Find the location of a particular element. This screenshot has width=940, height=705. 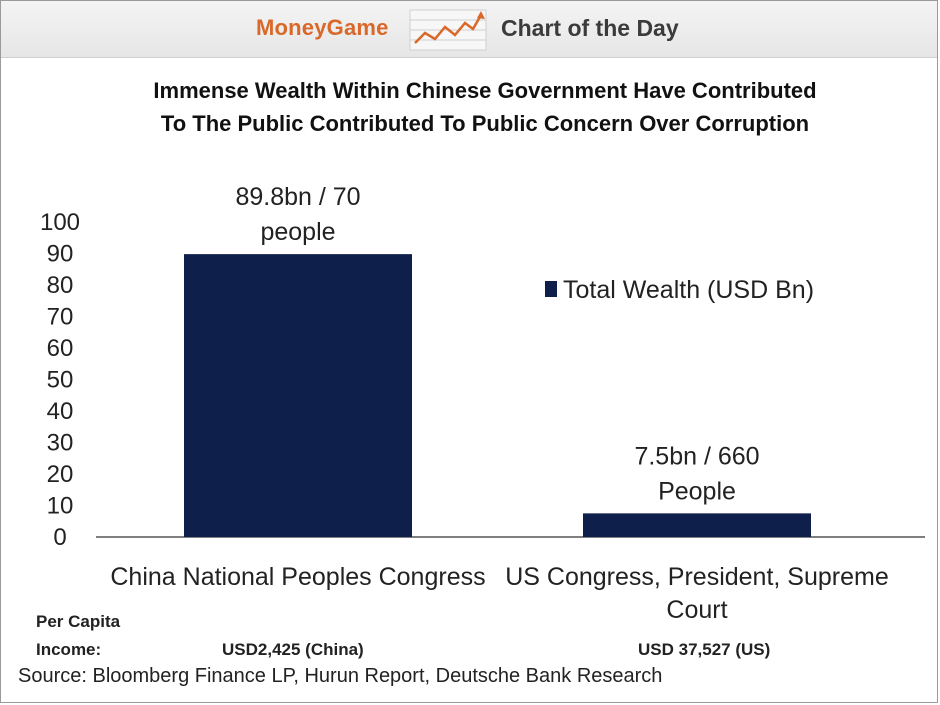

y-tick-label: 80 is located at coordinates (60, 285).